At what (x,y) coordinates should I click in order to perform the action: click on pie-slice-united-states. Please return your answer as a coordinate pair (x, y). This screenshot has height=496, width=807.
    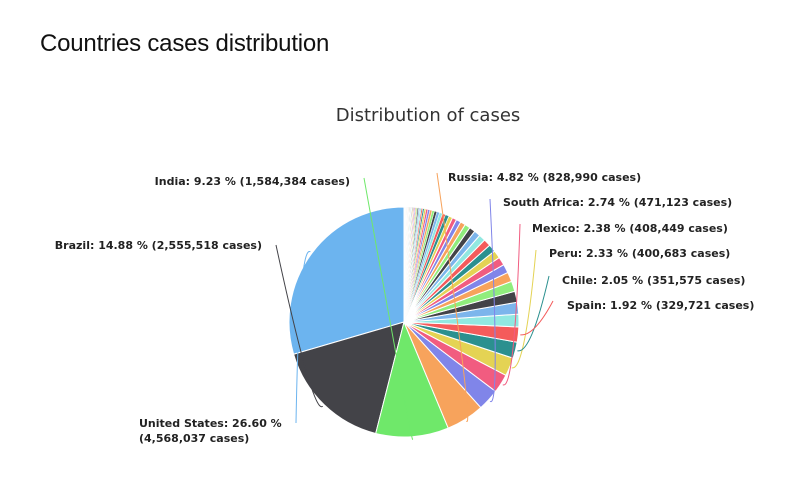
    Looking at the image, I should click on (346, 280).